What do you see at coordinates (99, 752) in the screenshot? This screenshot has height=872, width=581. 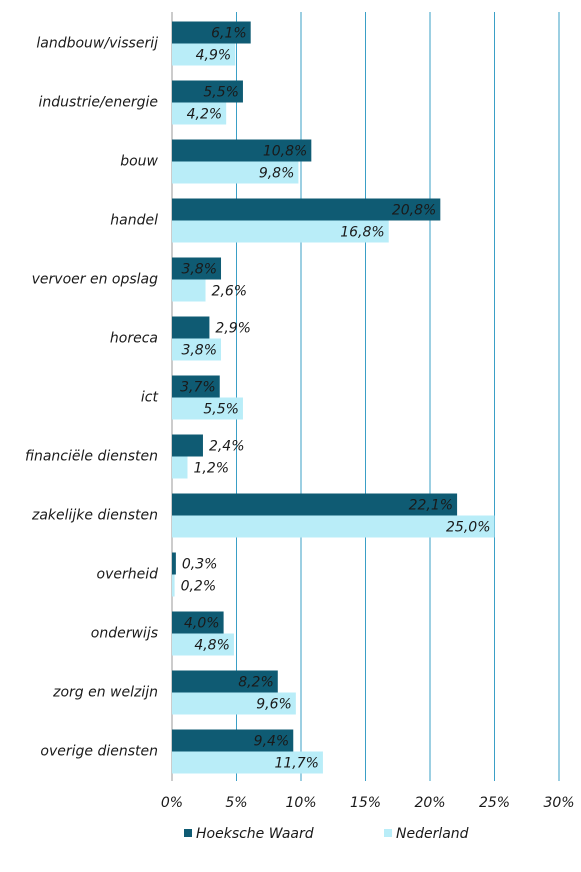 I see `category-label: overige diensten` at bounding box center [99, 752].